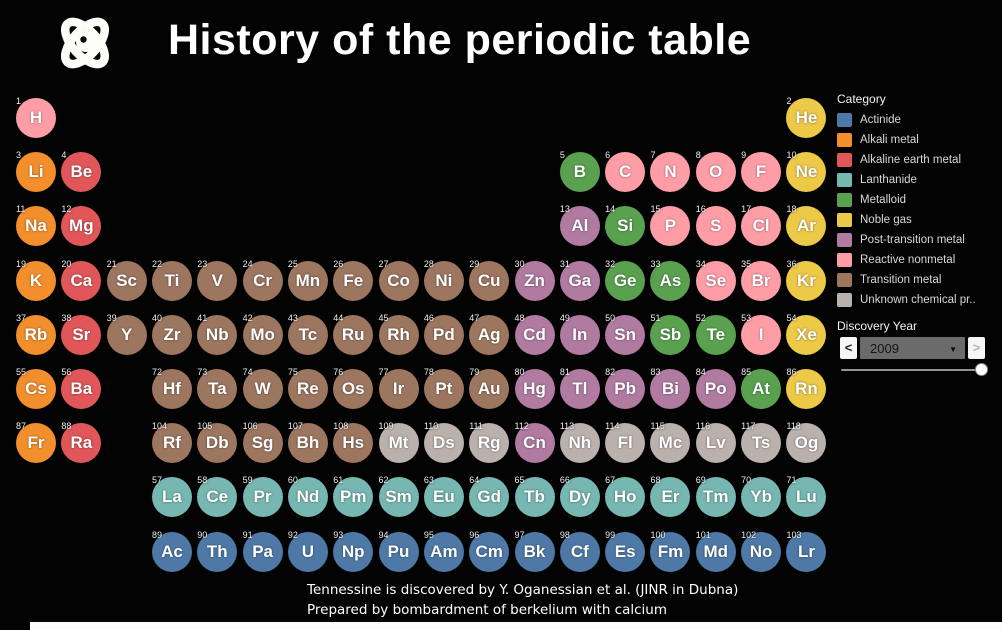  What do you see at coordinates (806, 117) in the screenshot?
I see `element-He: 2 He` at bounding box center [806, 117].